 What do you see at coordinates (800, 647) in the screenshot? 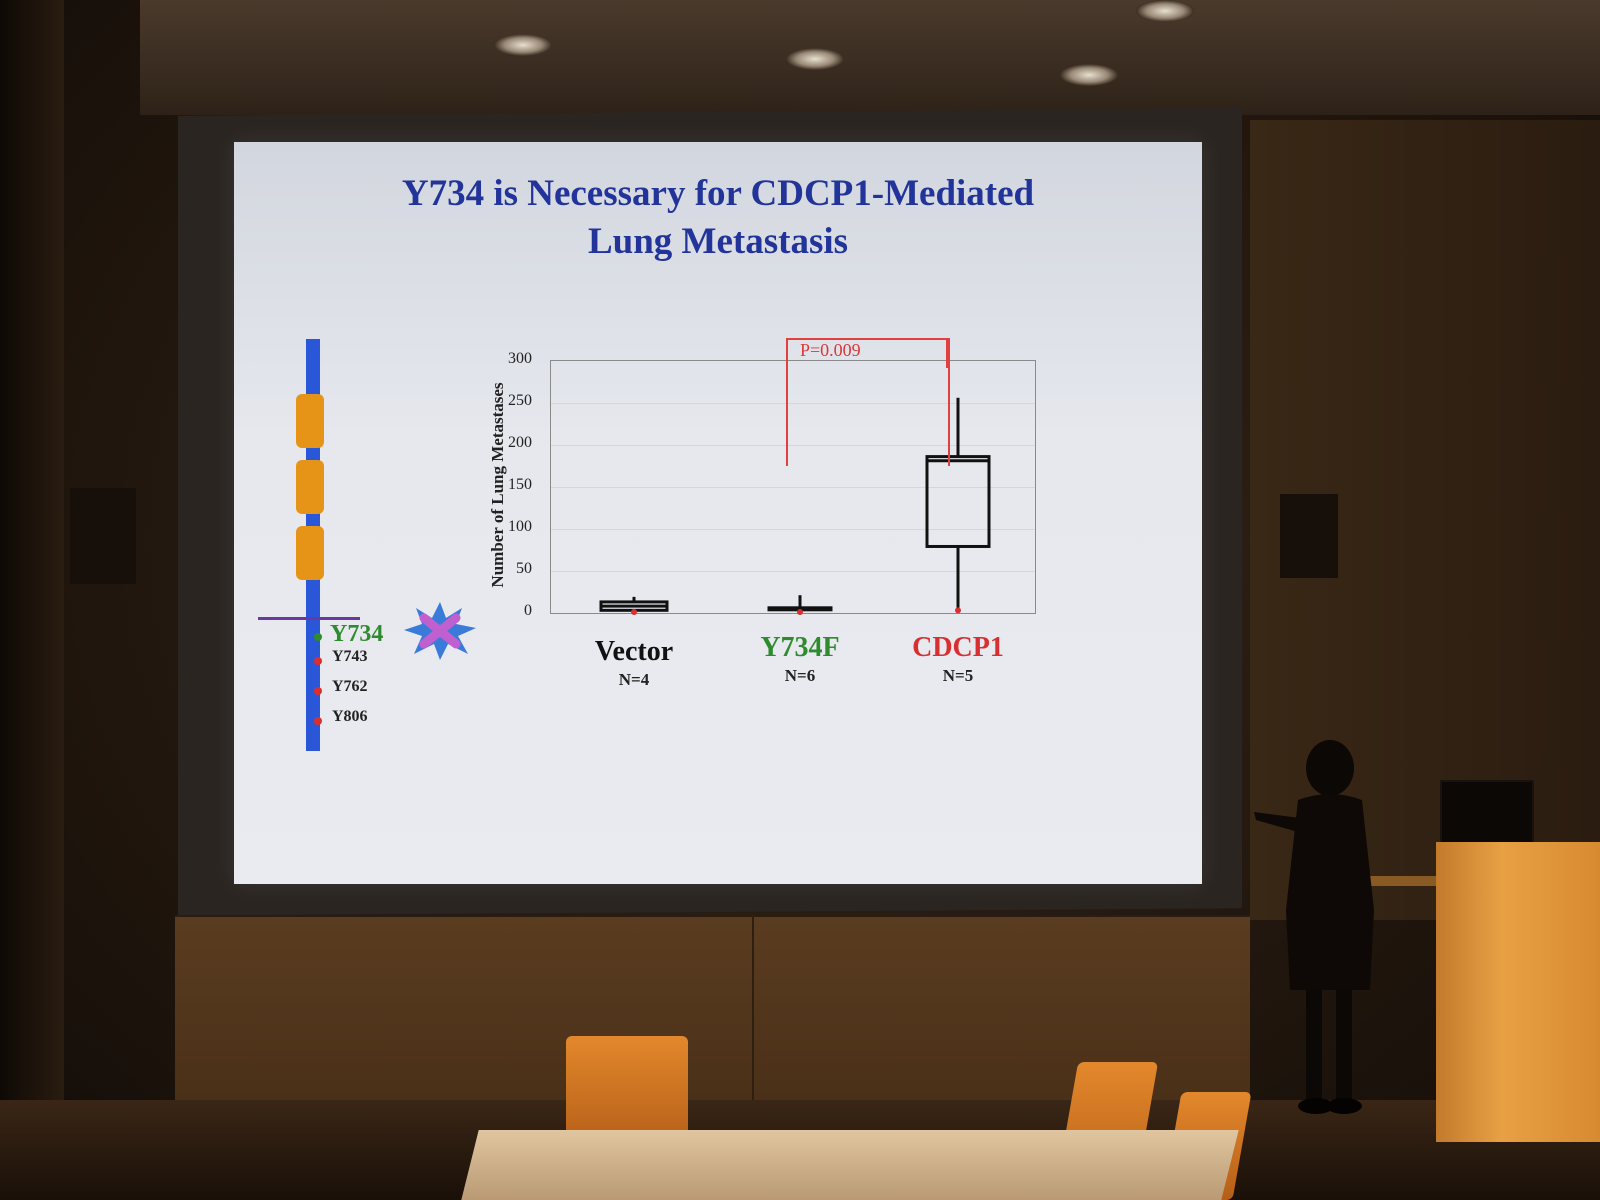
I see `category-label-y734f: Y734F` at bounding box center [800, 647].